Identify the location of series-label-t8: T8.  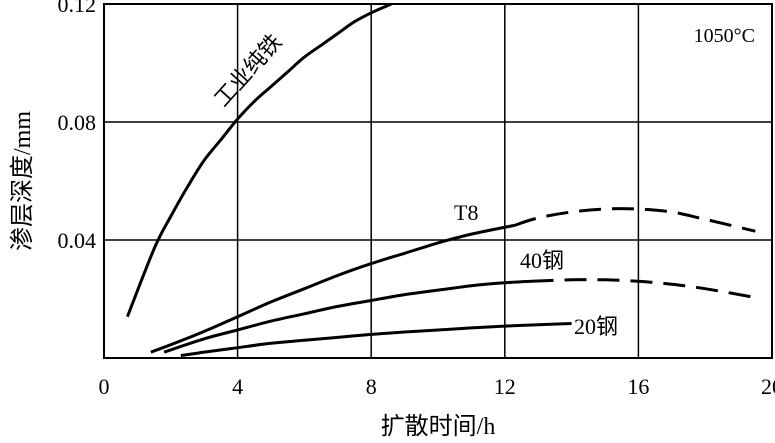
(466, 212).